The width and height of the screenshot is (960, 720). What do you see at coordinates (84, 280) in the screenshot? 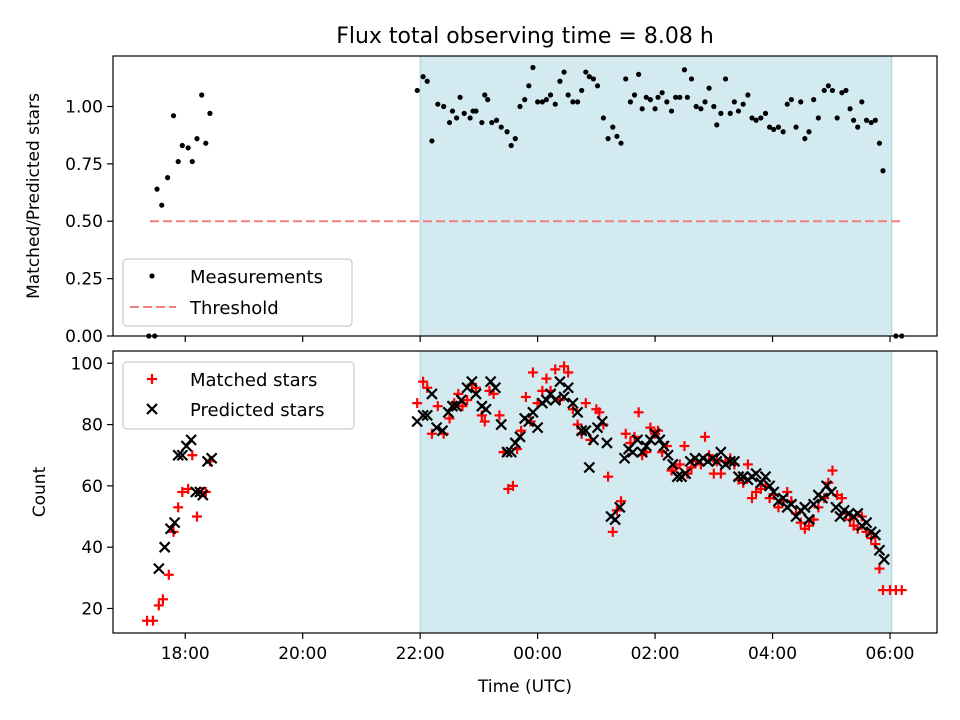
I see `top-y-tick-label: 0.25` at bounding box center [84, 280].